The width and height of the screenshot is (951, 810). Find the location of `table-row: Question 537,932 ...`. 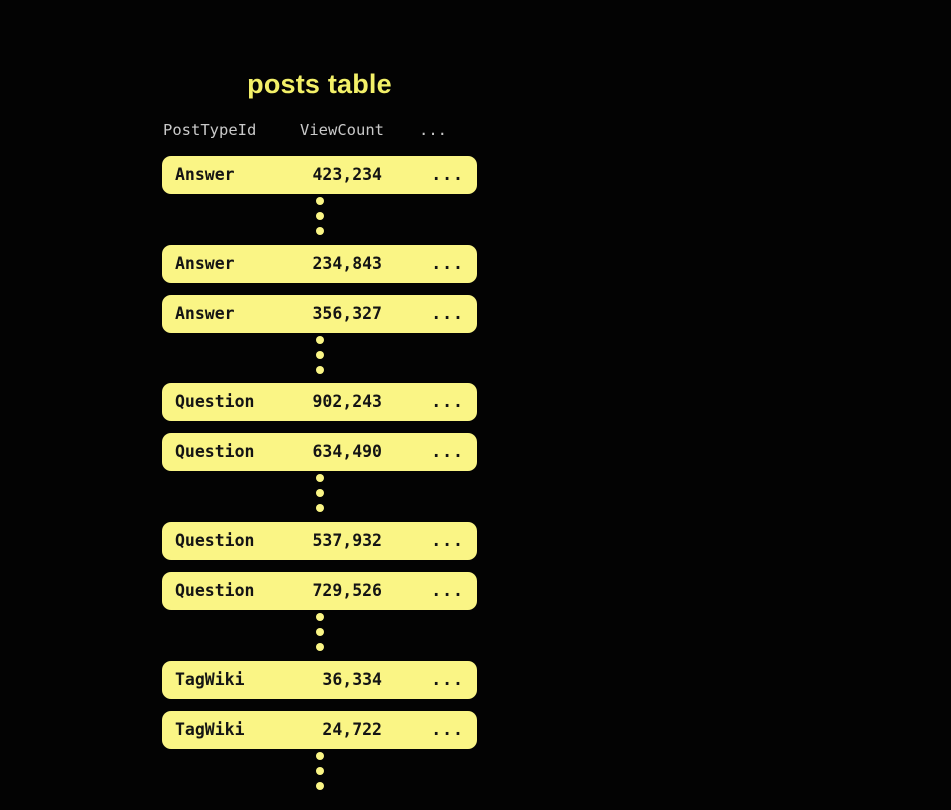

table-row: Question 537,932 ... is located at coordinates (319, 541).